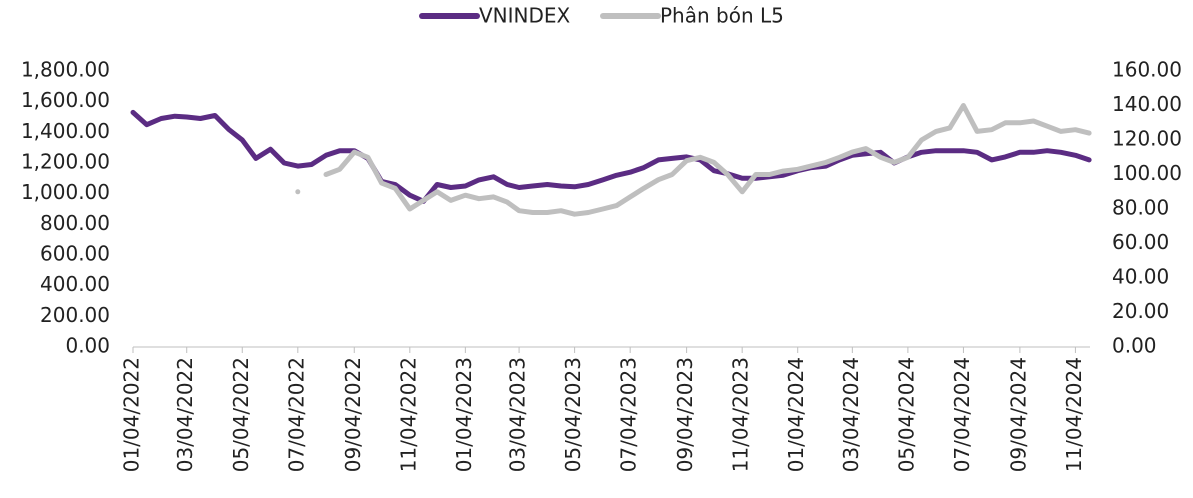 This screenshot has width=1193, height=498. I want to click on x-tick-label: 05/04/2023, so click(573, 414).